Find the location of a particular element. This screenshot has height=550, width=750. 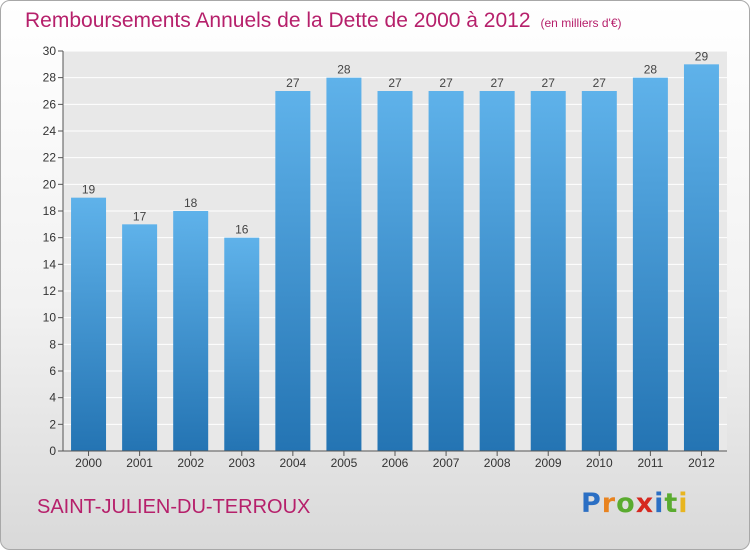

proxiti-logo: Proxiti is located at coordinates (635, 503).